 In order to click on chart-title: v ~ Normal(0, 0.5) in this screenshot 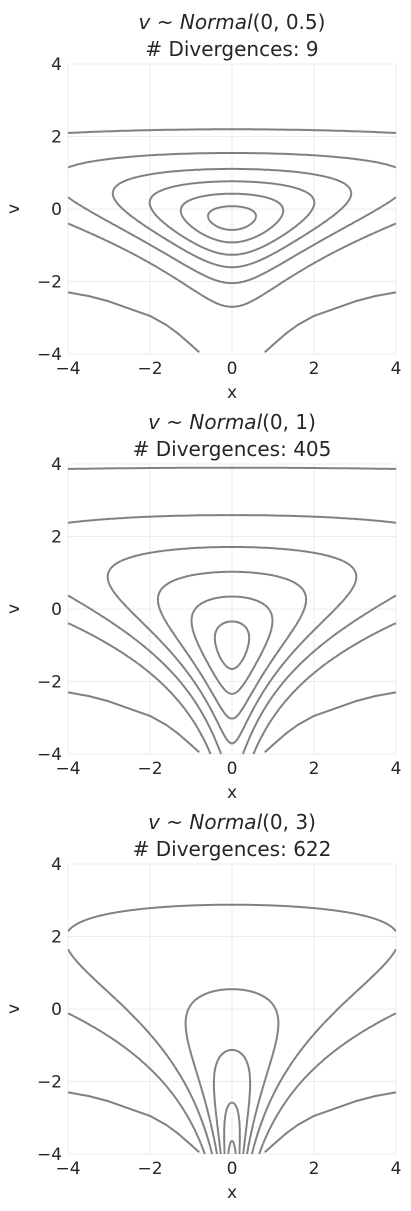, I will do `click(232, 22)`.